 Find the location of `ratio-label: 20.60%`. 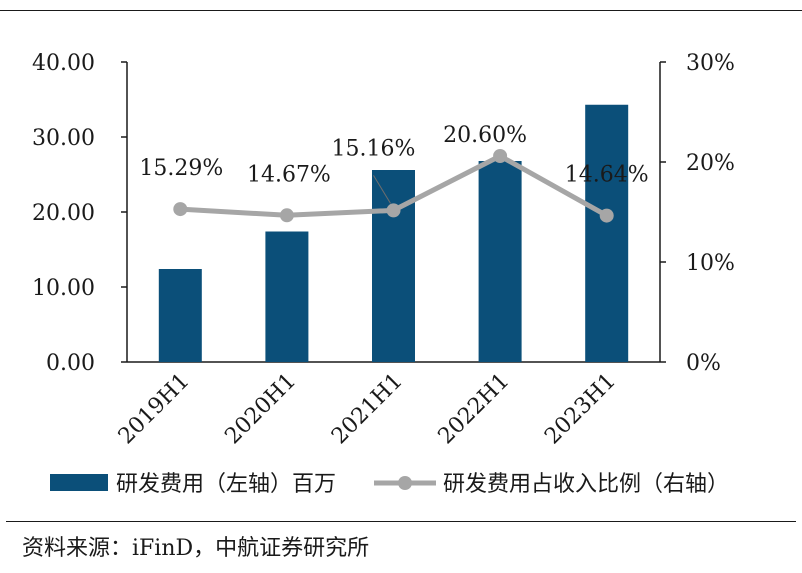

ratio-label: 20.60% is located at coordinates (485, 135).